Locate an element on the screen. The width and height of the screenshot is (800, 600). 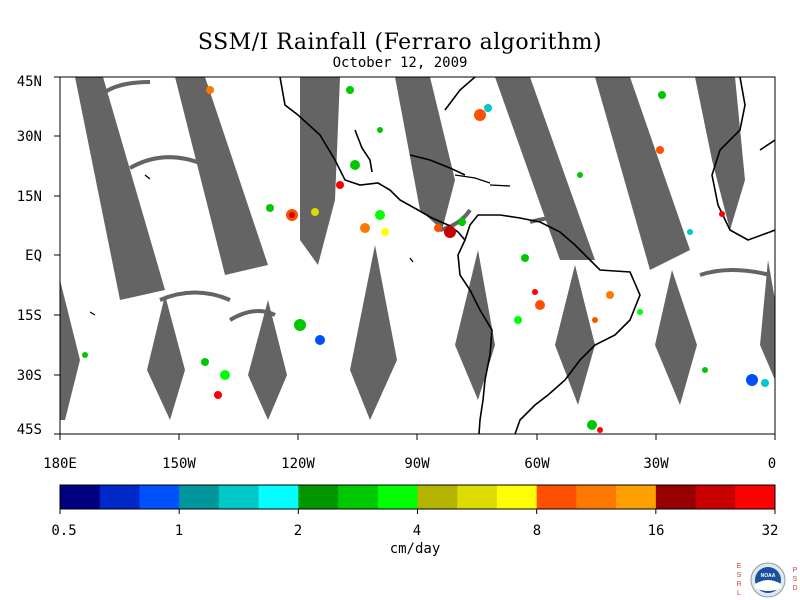
svg-text: R is located at coordinates (738, 584).